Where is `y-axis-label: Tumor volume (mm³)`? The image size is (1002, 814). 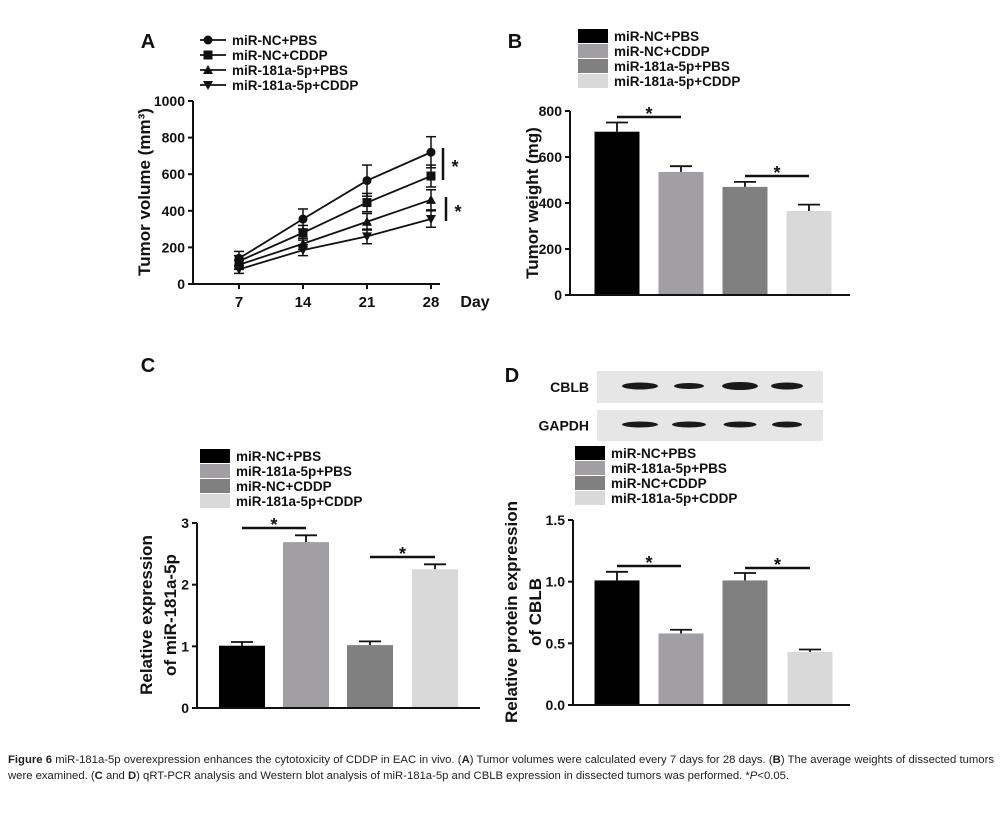 y-axis-label: Tumor volume (mm³) is located at coordinates (144, 192).